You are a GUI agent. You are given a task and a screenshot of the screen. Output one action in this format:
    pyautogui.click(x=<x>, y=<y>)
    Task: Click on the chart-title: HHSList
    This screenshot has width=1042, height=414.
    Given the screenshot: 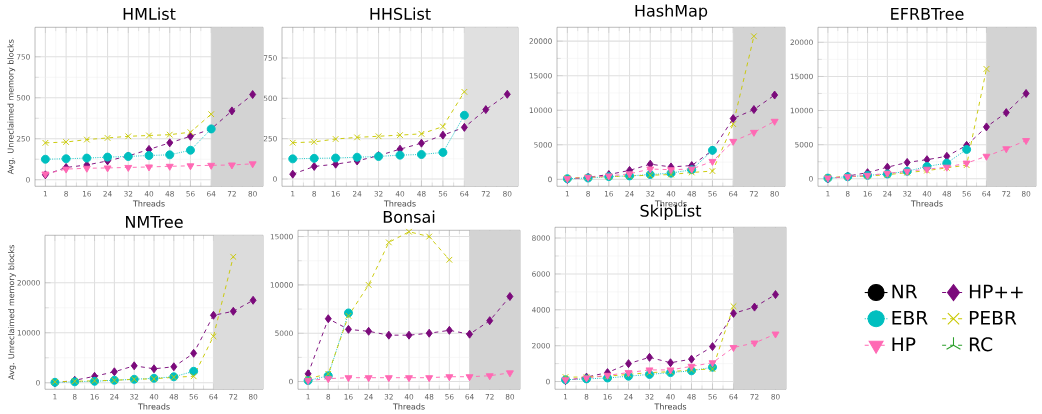 What is the action you would take?
    pyautogui.click(x=400, y=13)
    